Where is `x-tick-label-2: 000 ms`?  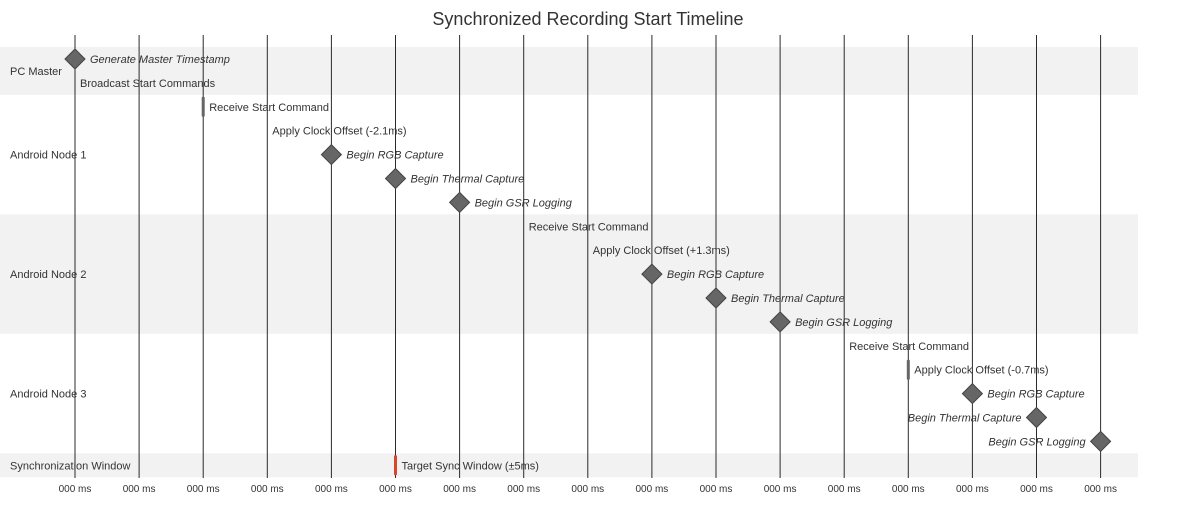 x-tick-label-2: 000 ms is located at coordinates (203, 489).